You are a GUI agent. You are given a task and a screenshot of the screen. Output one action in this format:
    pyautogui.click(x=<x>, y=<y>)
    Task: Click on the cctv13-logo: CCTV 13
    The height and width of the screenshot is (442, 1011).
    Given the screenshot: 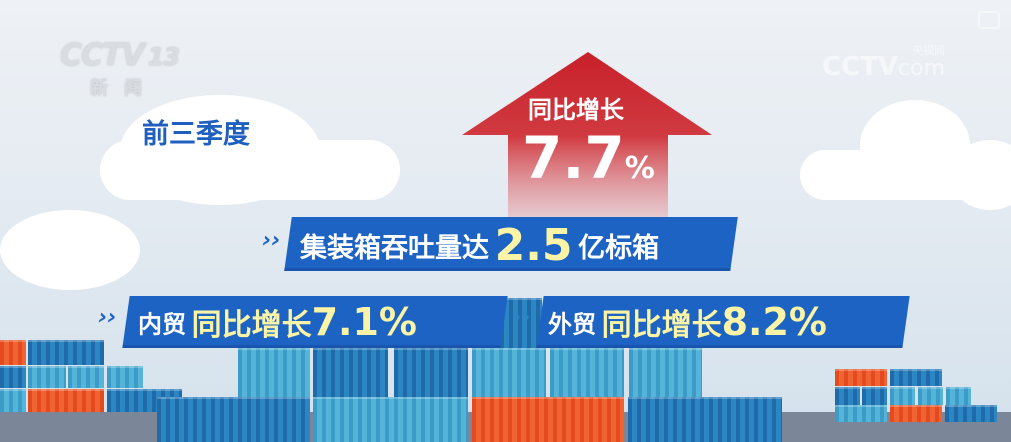 What is the action you would take?
    pyautogui.click(x=120, y=55)
    